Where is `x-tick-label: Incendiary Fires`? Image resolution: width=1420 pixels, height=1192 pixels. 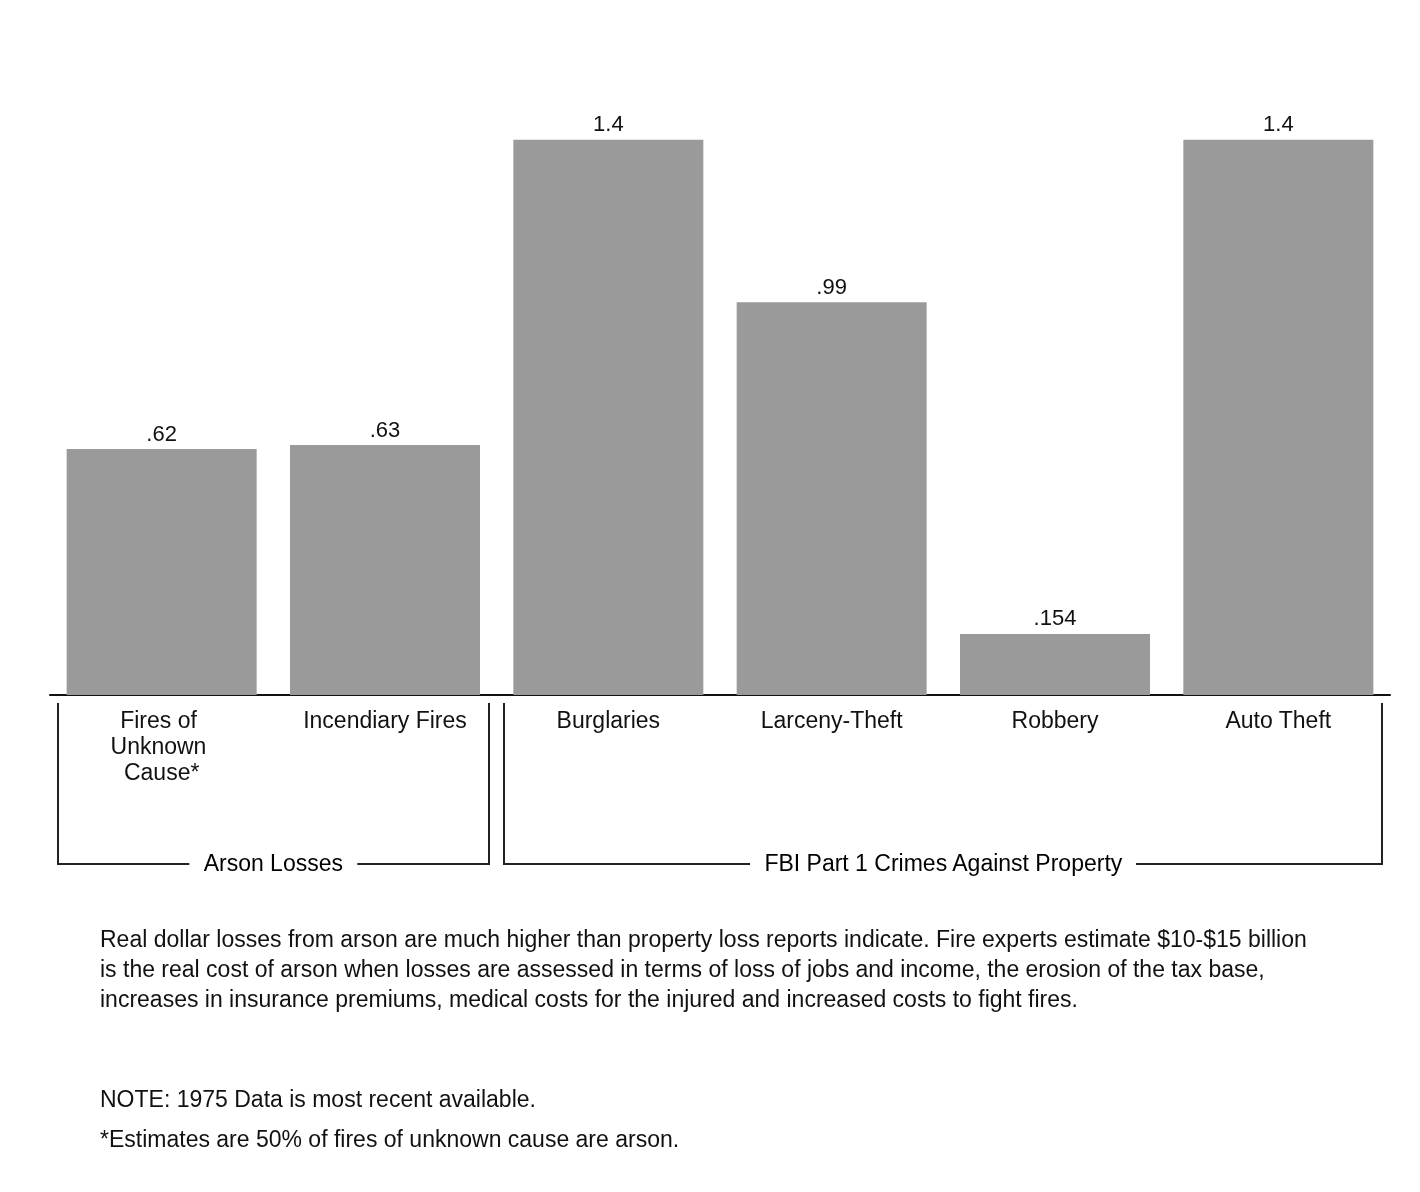 x-tick-label: Incendiary Fires is located at coordinates (385, 720).